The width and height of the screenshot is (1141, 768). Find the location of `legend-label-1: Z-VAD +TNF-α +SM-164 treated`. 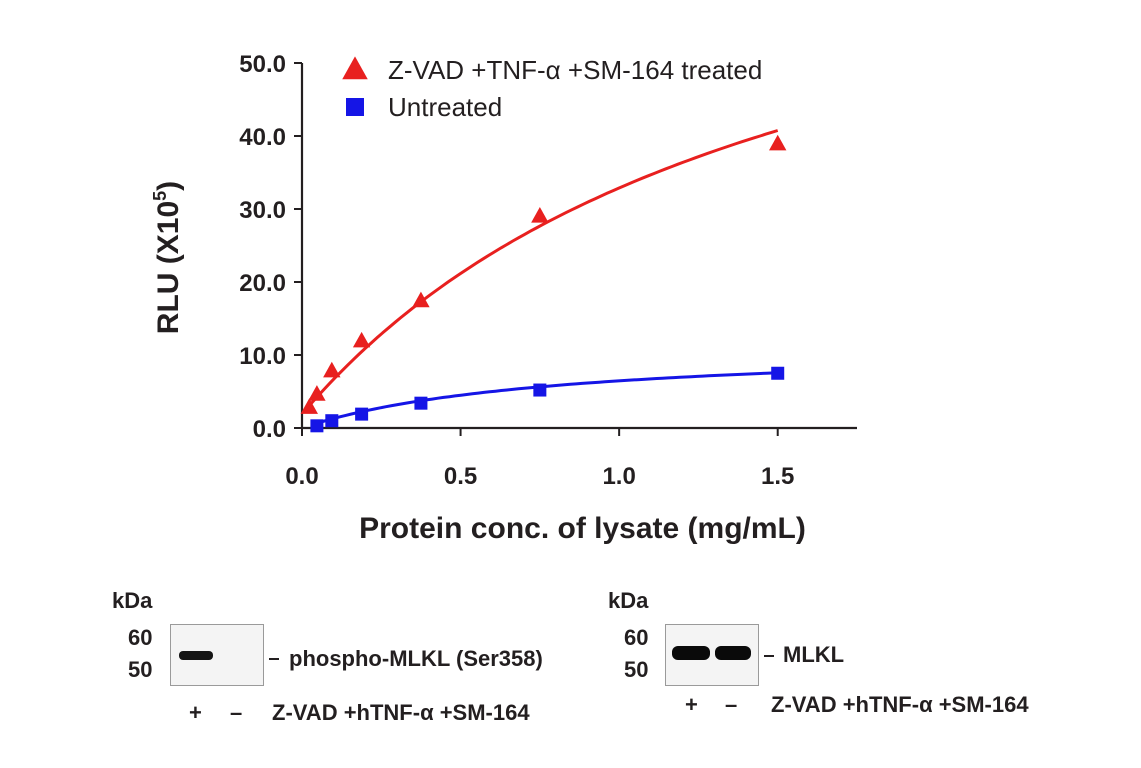

legend-label-1: Z-VAD +TNF-α +SM-164 treated is located at coordinates (575, 70).